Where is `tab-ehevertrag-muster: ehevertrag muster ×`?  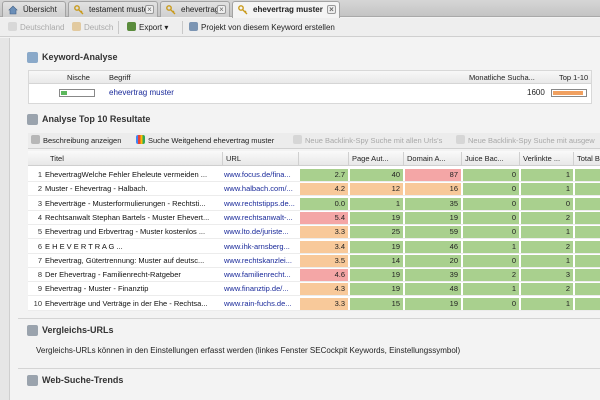
tab-ehevertrag-muster: ehevertrag muster × is located at coordinates (286, 9).